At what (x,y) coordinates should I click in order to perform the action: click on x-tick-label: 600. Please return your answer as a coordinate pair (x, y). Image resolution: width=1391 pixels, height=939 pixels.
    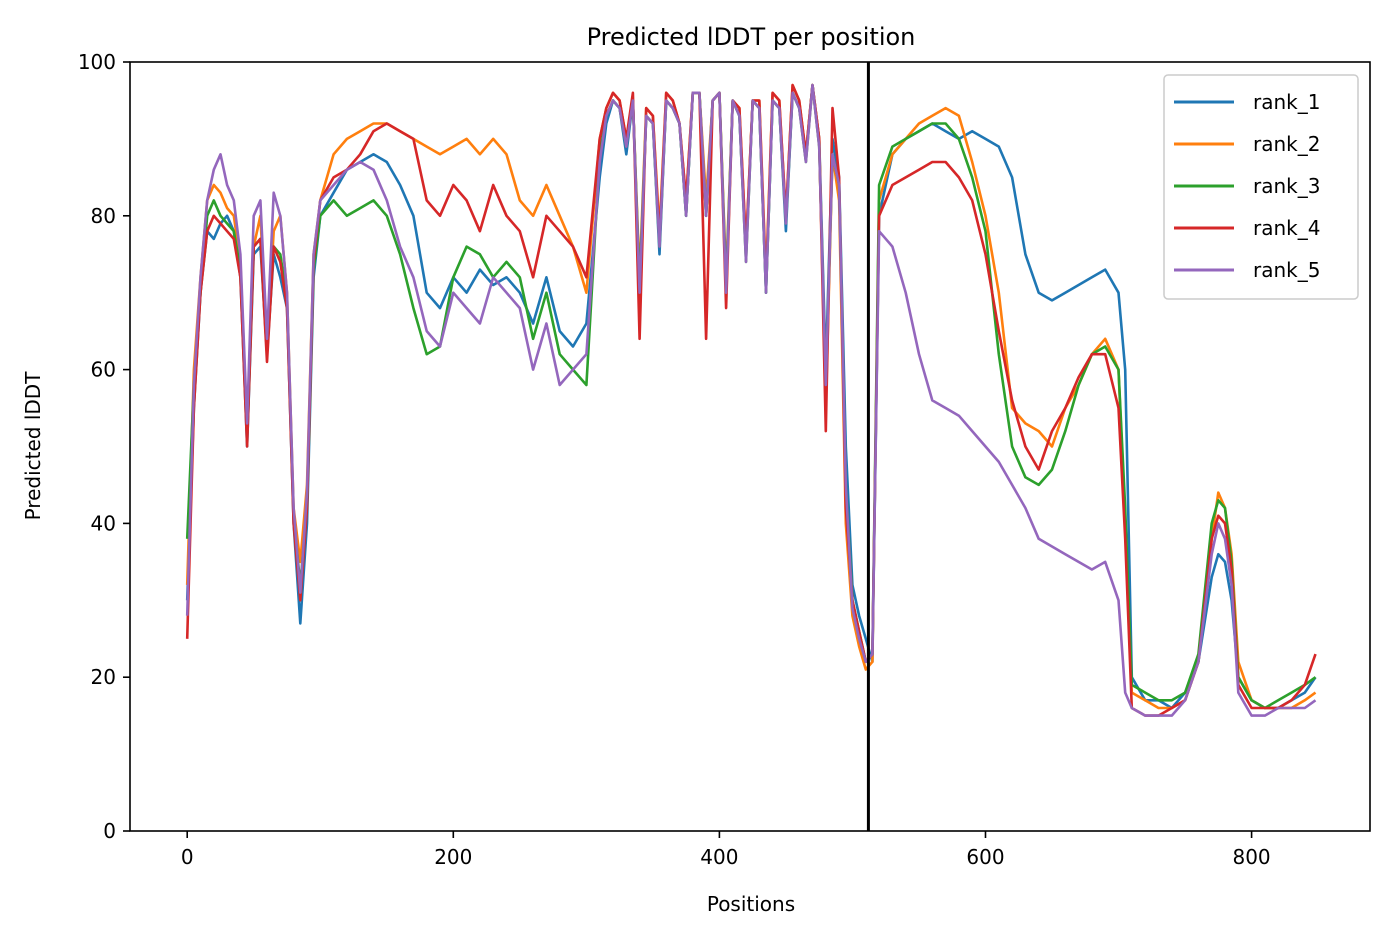
    Looking at the image, I should click on (985, 857).